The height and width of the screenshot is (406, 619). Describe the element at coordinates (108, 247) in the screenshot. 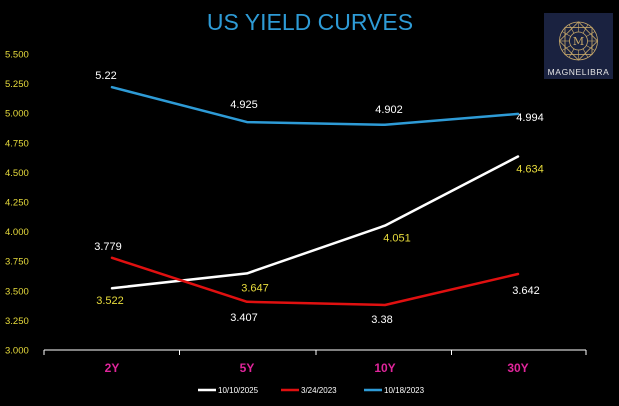

I see `data-label: 3.779` at that location.